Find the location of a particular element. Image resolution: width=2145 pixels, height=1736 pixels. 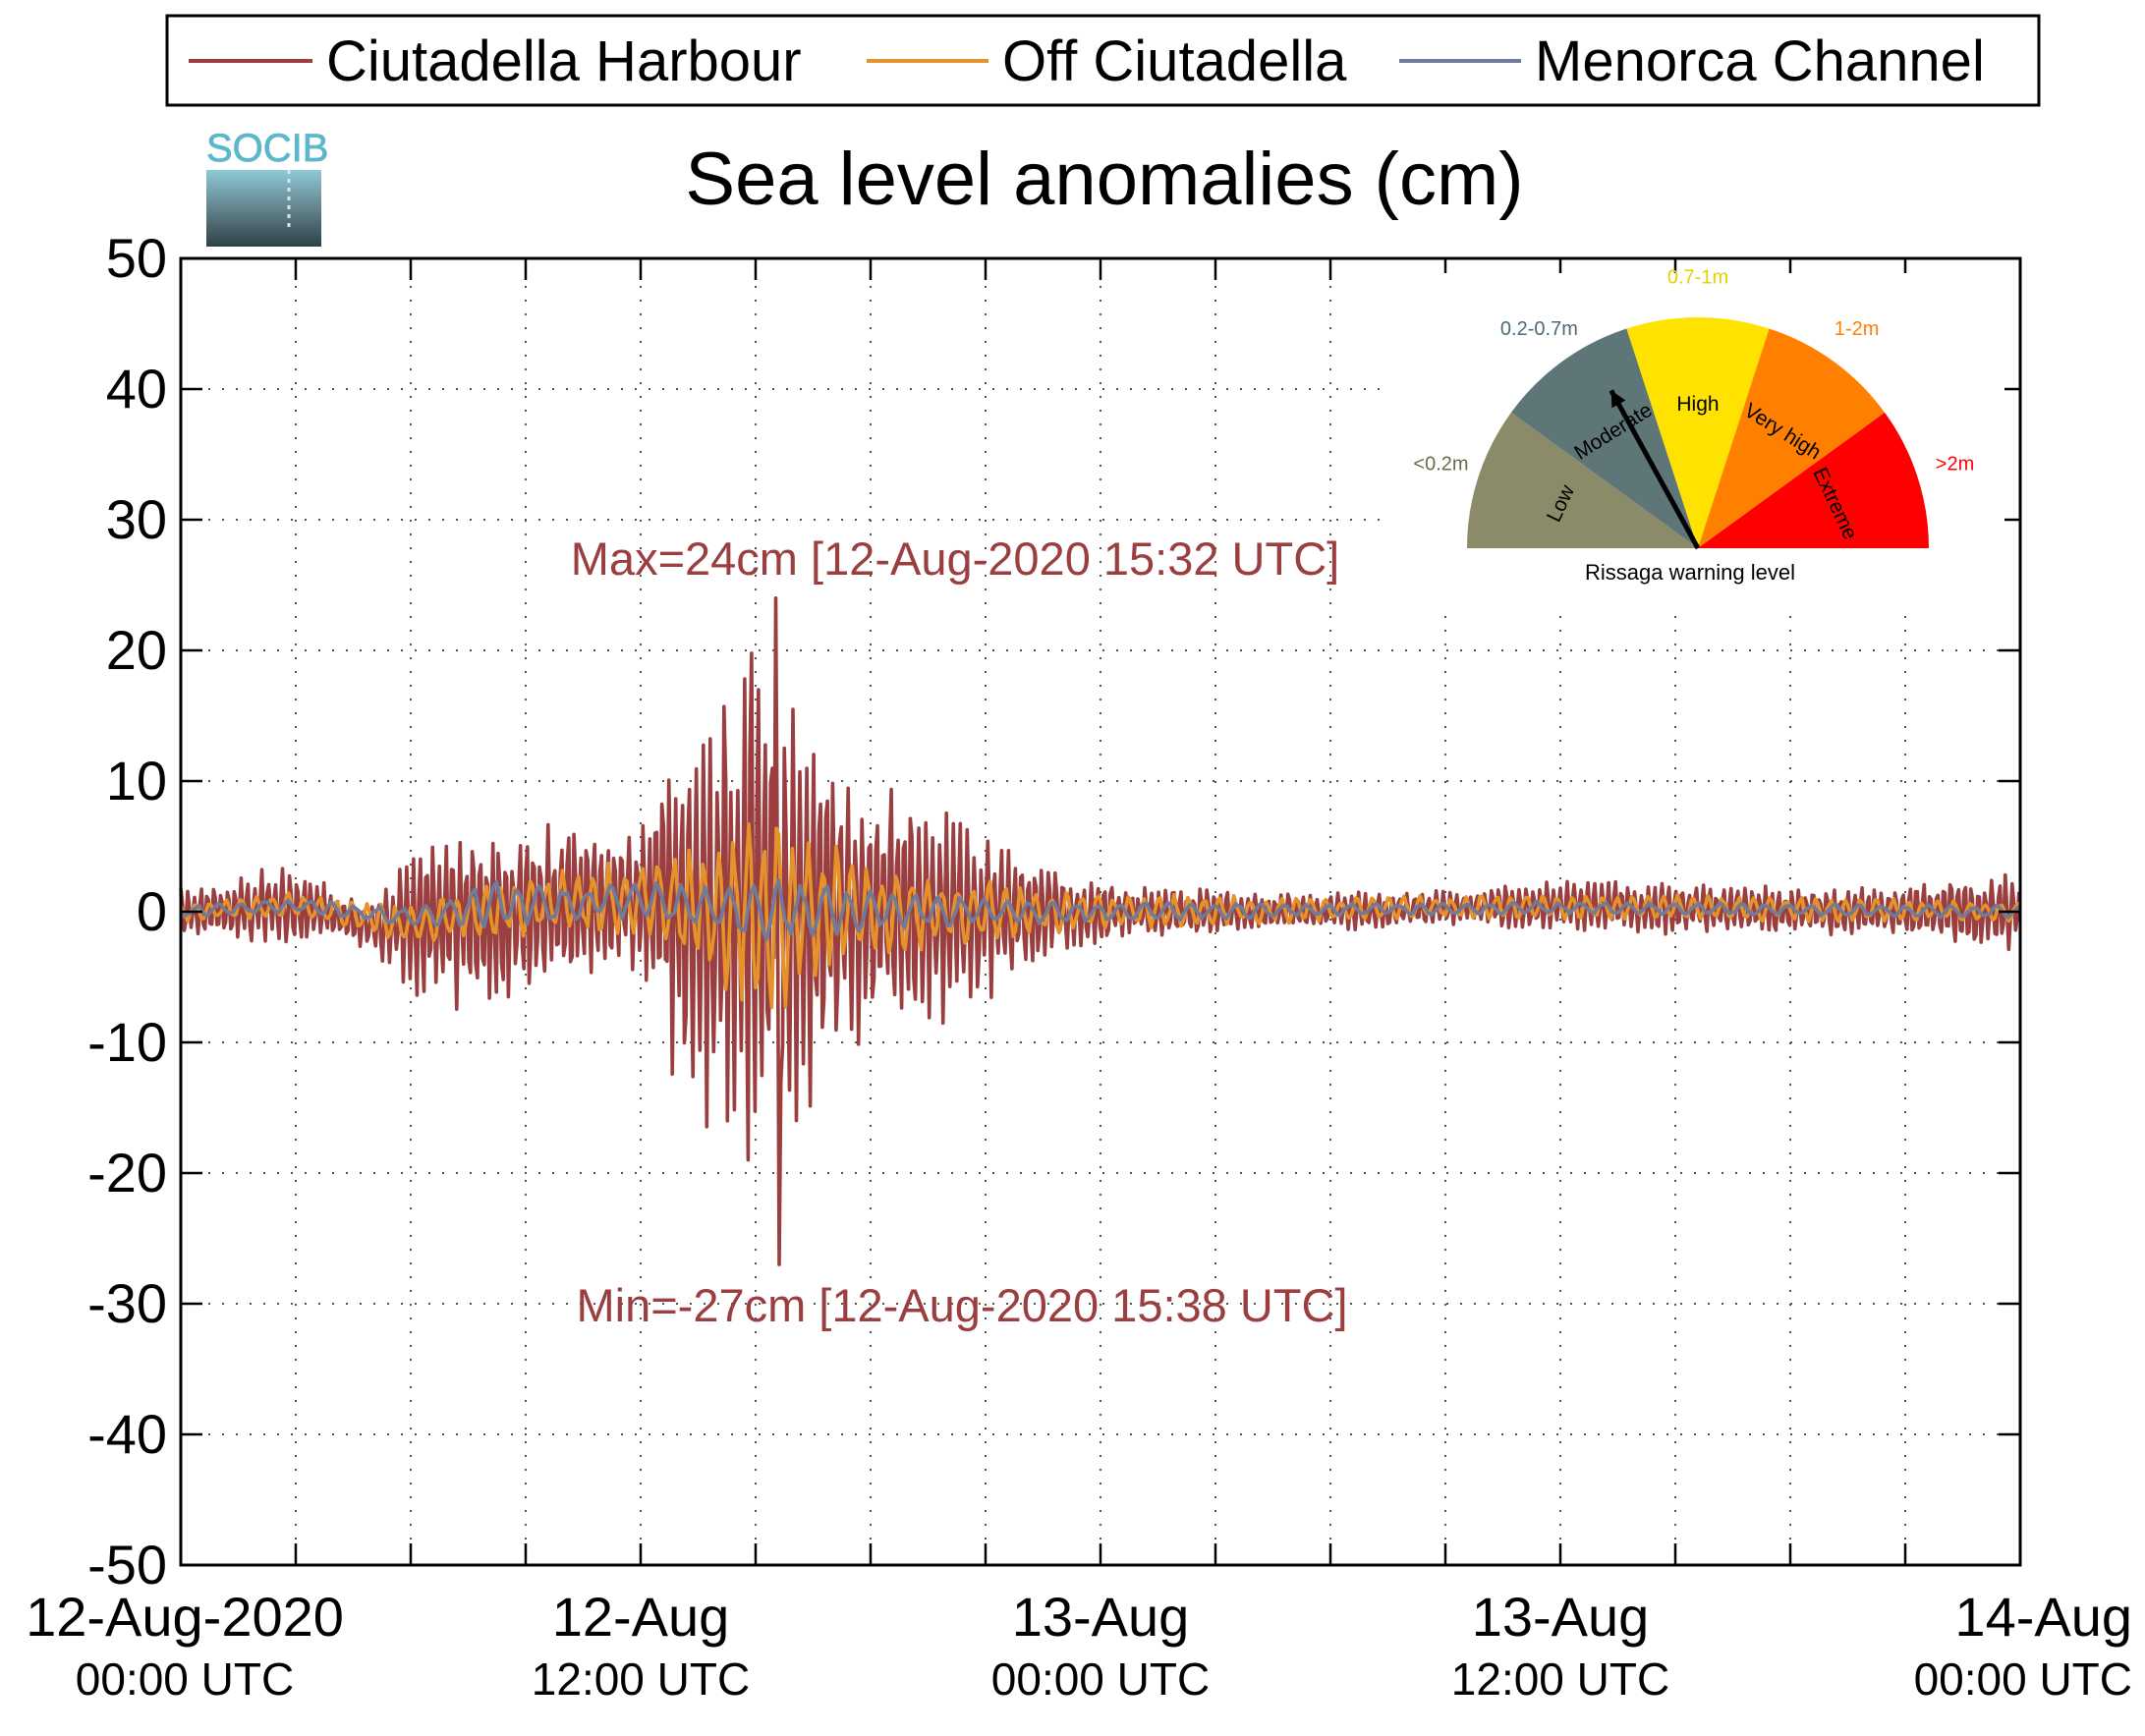

gauge-range-label: 1-2m is located at coordinates (1857, 329).